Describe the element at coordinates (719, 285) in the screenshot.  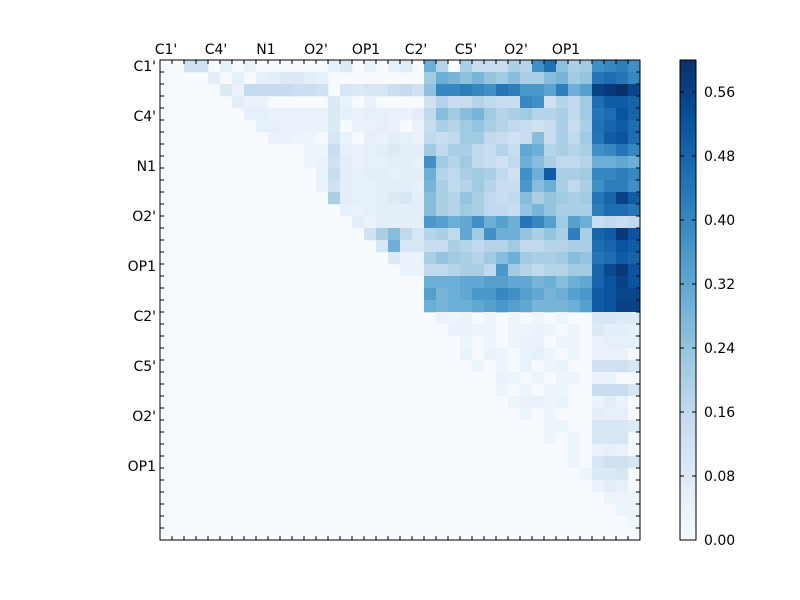
I see `colorbar-tick-label: 0.32` at that location.